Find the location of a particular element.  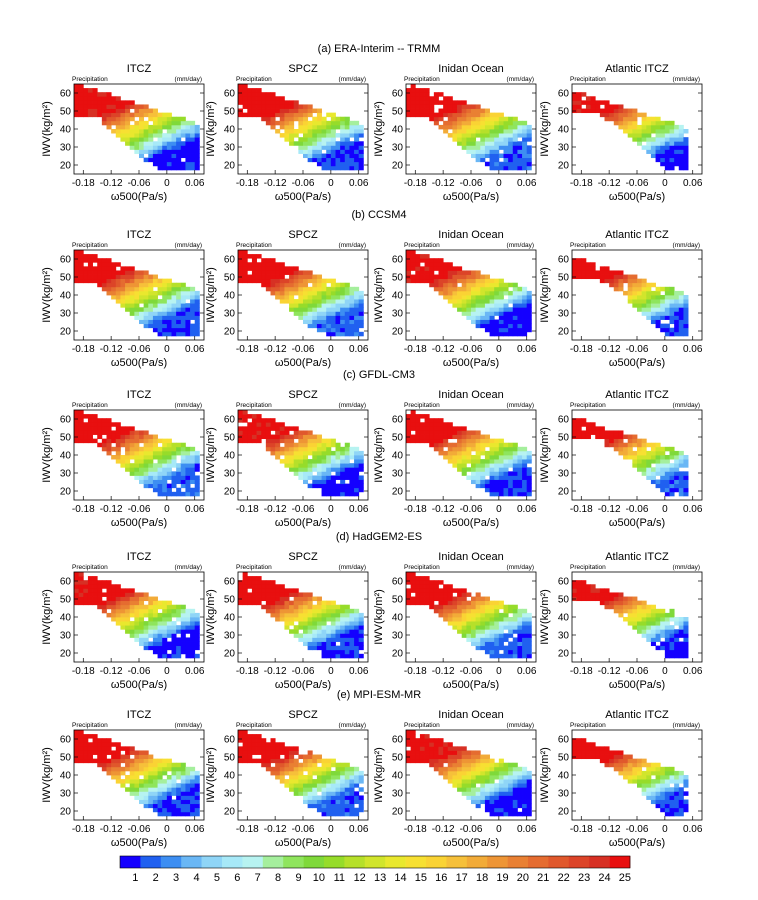

x-tick-label: -0.06 is located at coordinates (471, 183).